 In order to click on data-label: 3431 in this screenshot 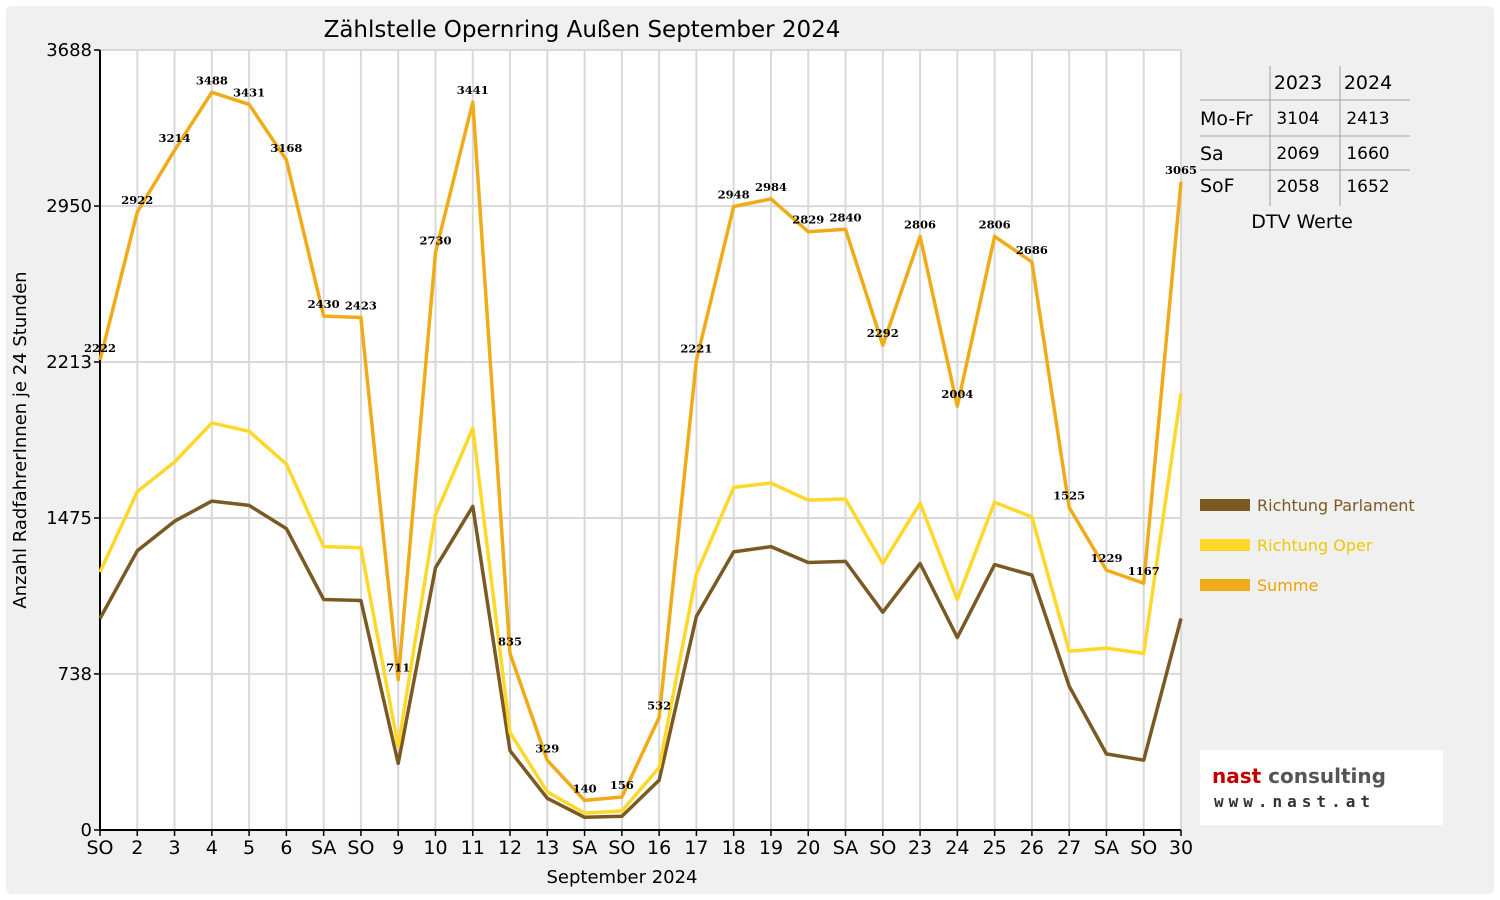, I will do `click(249, 92)`.